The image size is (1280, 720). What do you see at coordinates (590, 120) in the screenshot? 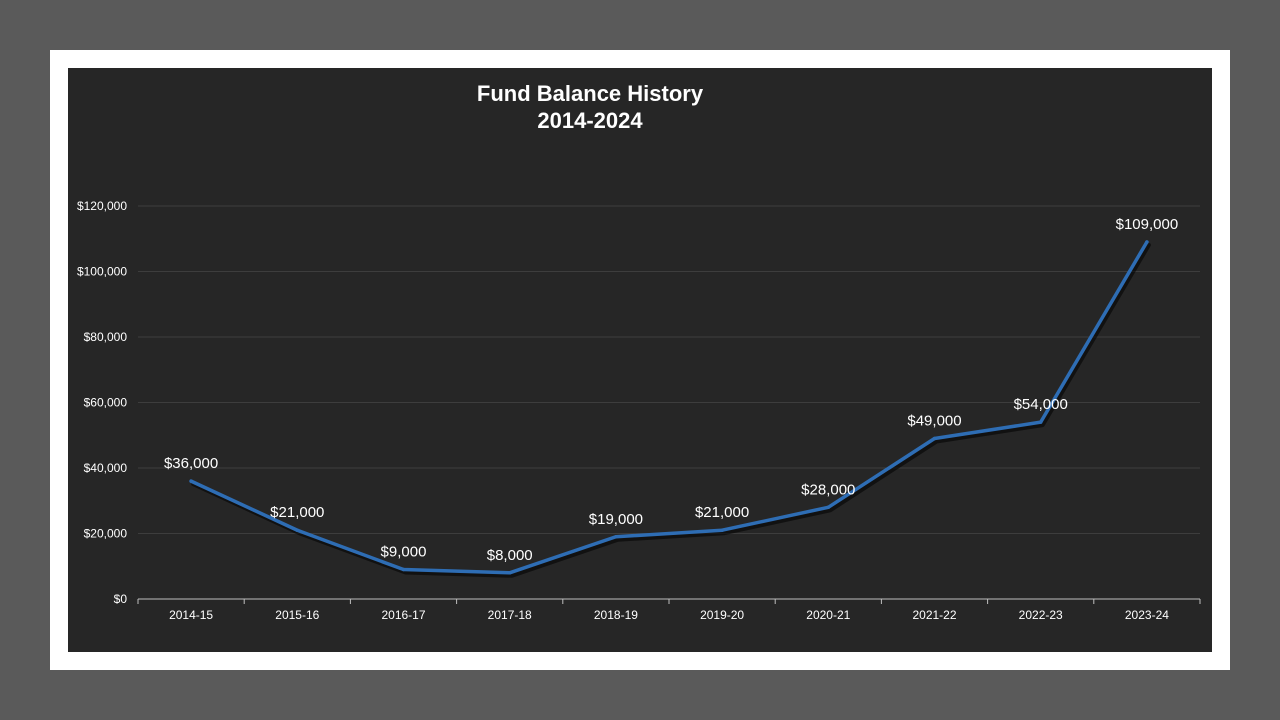
I see `chart-subtitle: 2014-2024` at bounding box center [590, 120].